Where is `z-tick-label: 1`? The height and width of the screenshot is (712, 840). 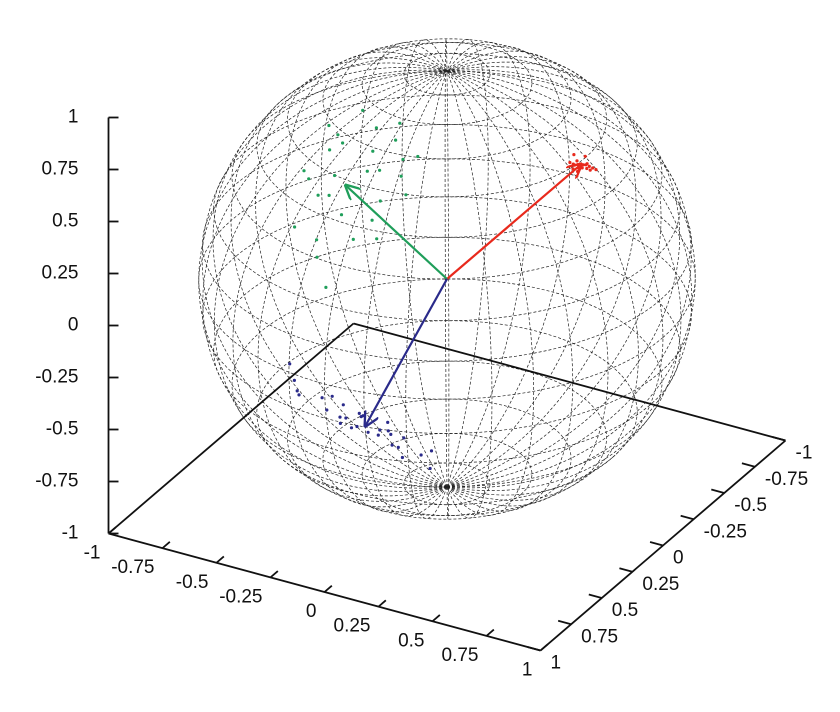
z-tick-label: 1 is located at coordinates (73, 117).